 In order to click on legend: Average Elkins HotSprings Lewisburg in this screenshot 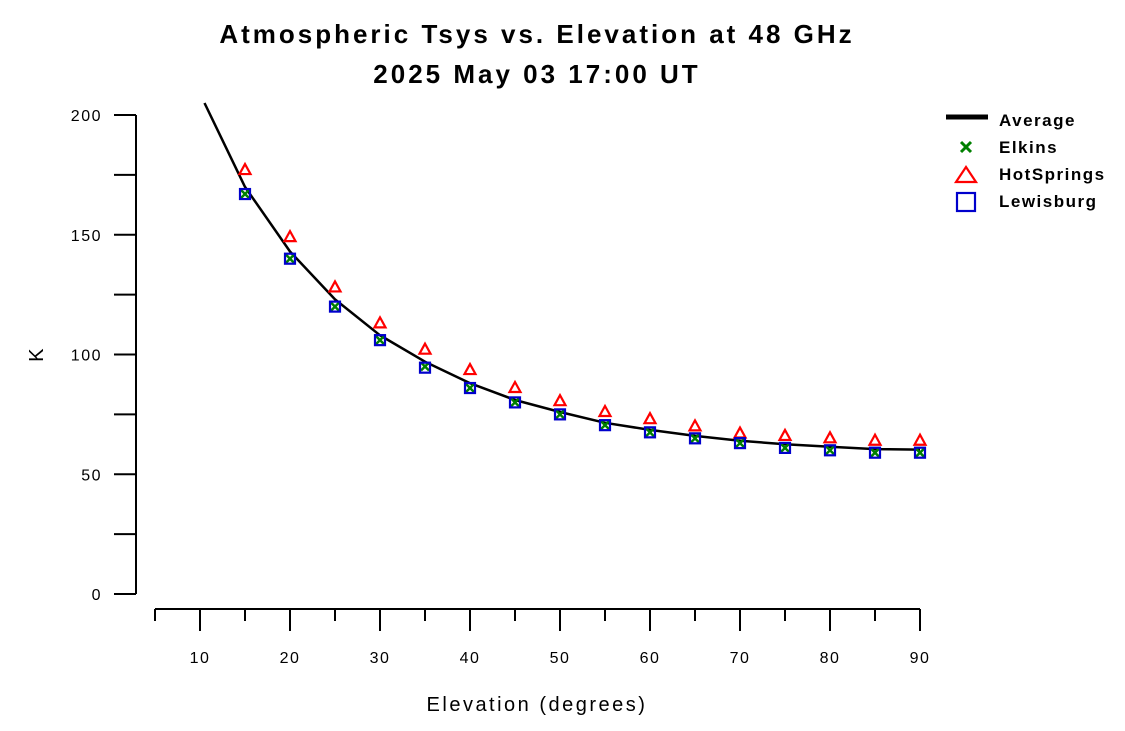, I will do `click(1026, 162)`.